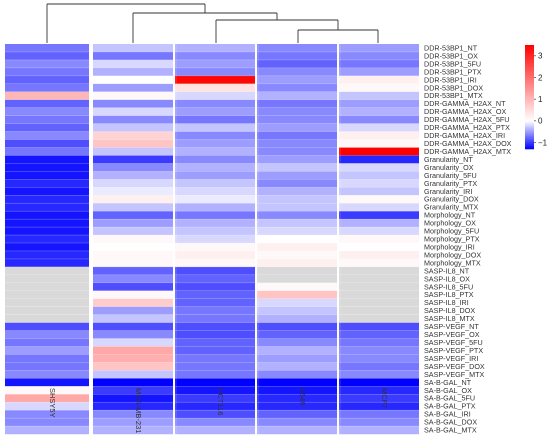 The image size is (550, 439). Describe the element at coordinates (448, 390) in the screenshot. I see `row-label: SA-B-GAL_OX` at that location.